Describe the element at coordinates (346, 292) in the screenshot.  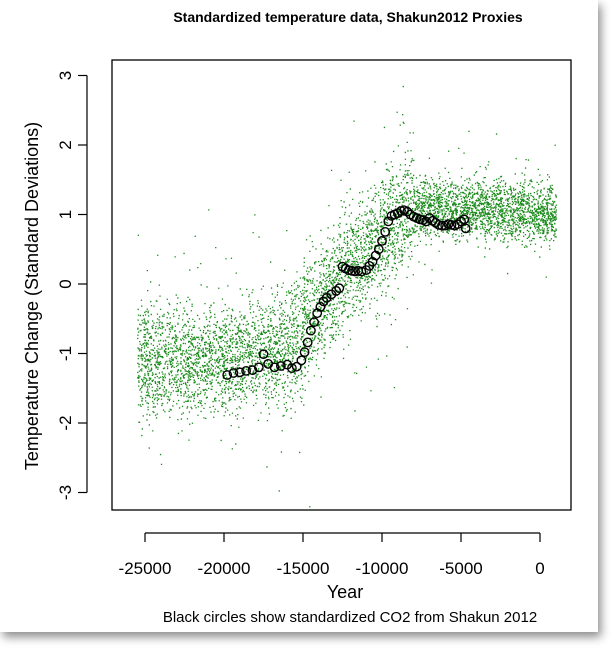
I see `co2-circles` at that location.